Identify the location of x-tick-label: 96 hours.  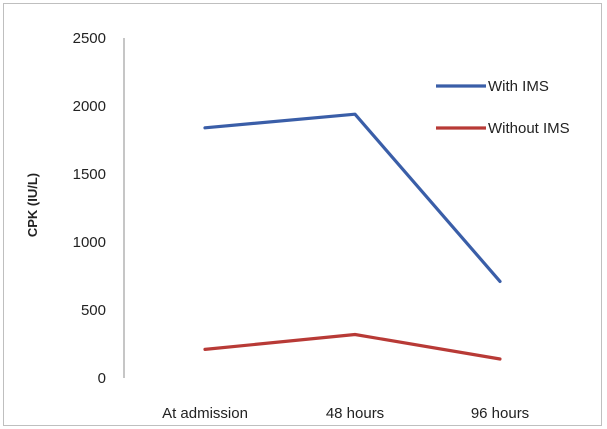
(500, 413).